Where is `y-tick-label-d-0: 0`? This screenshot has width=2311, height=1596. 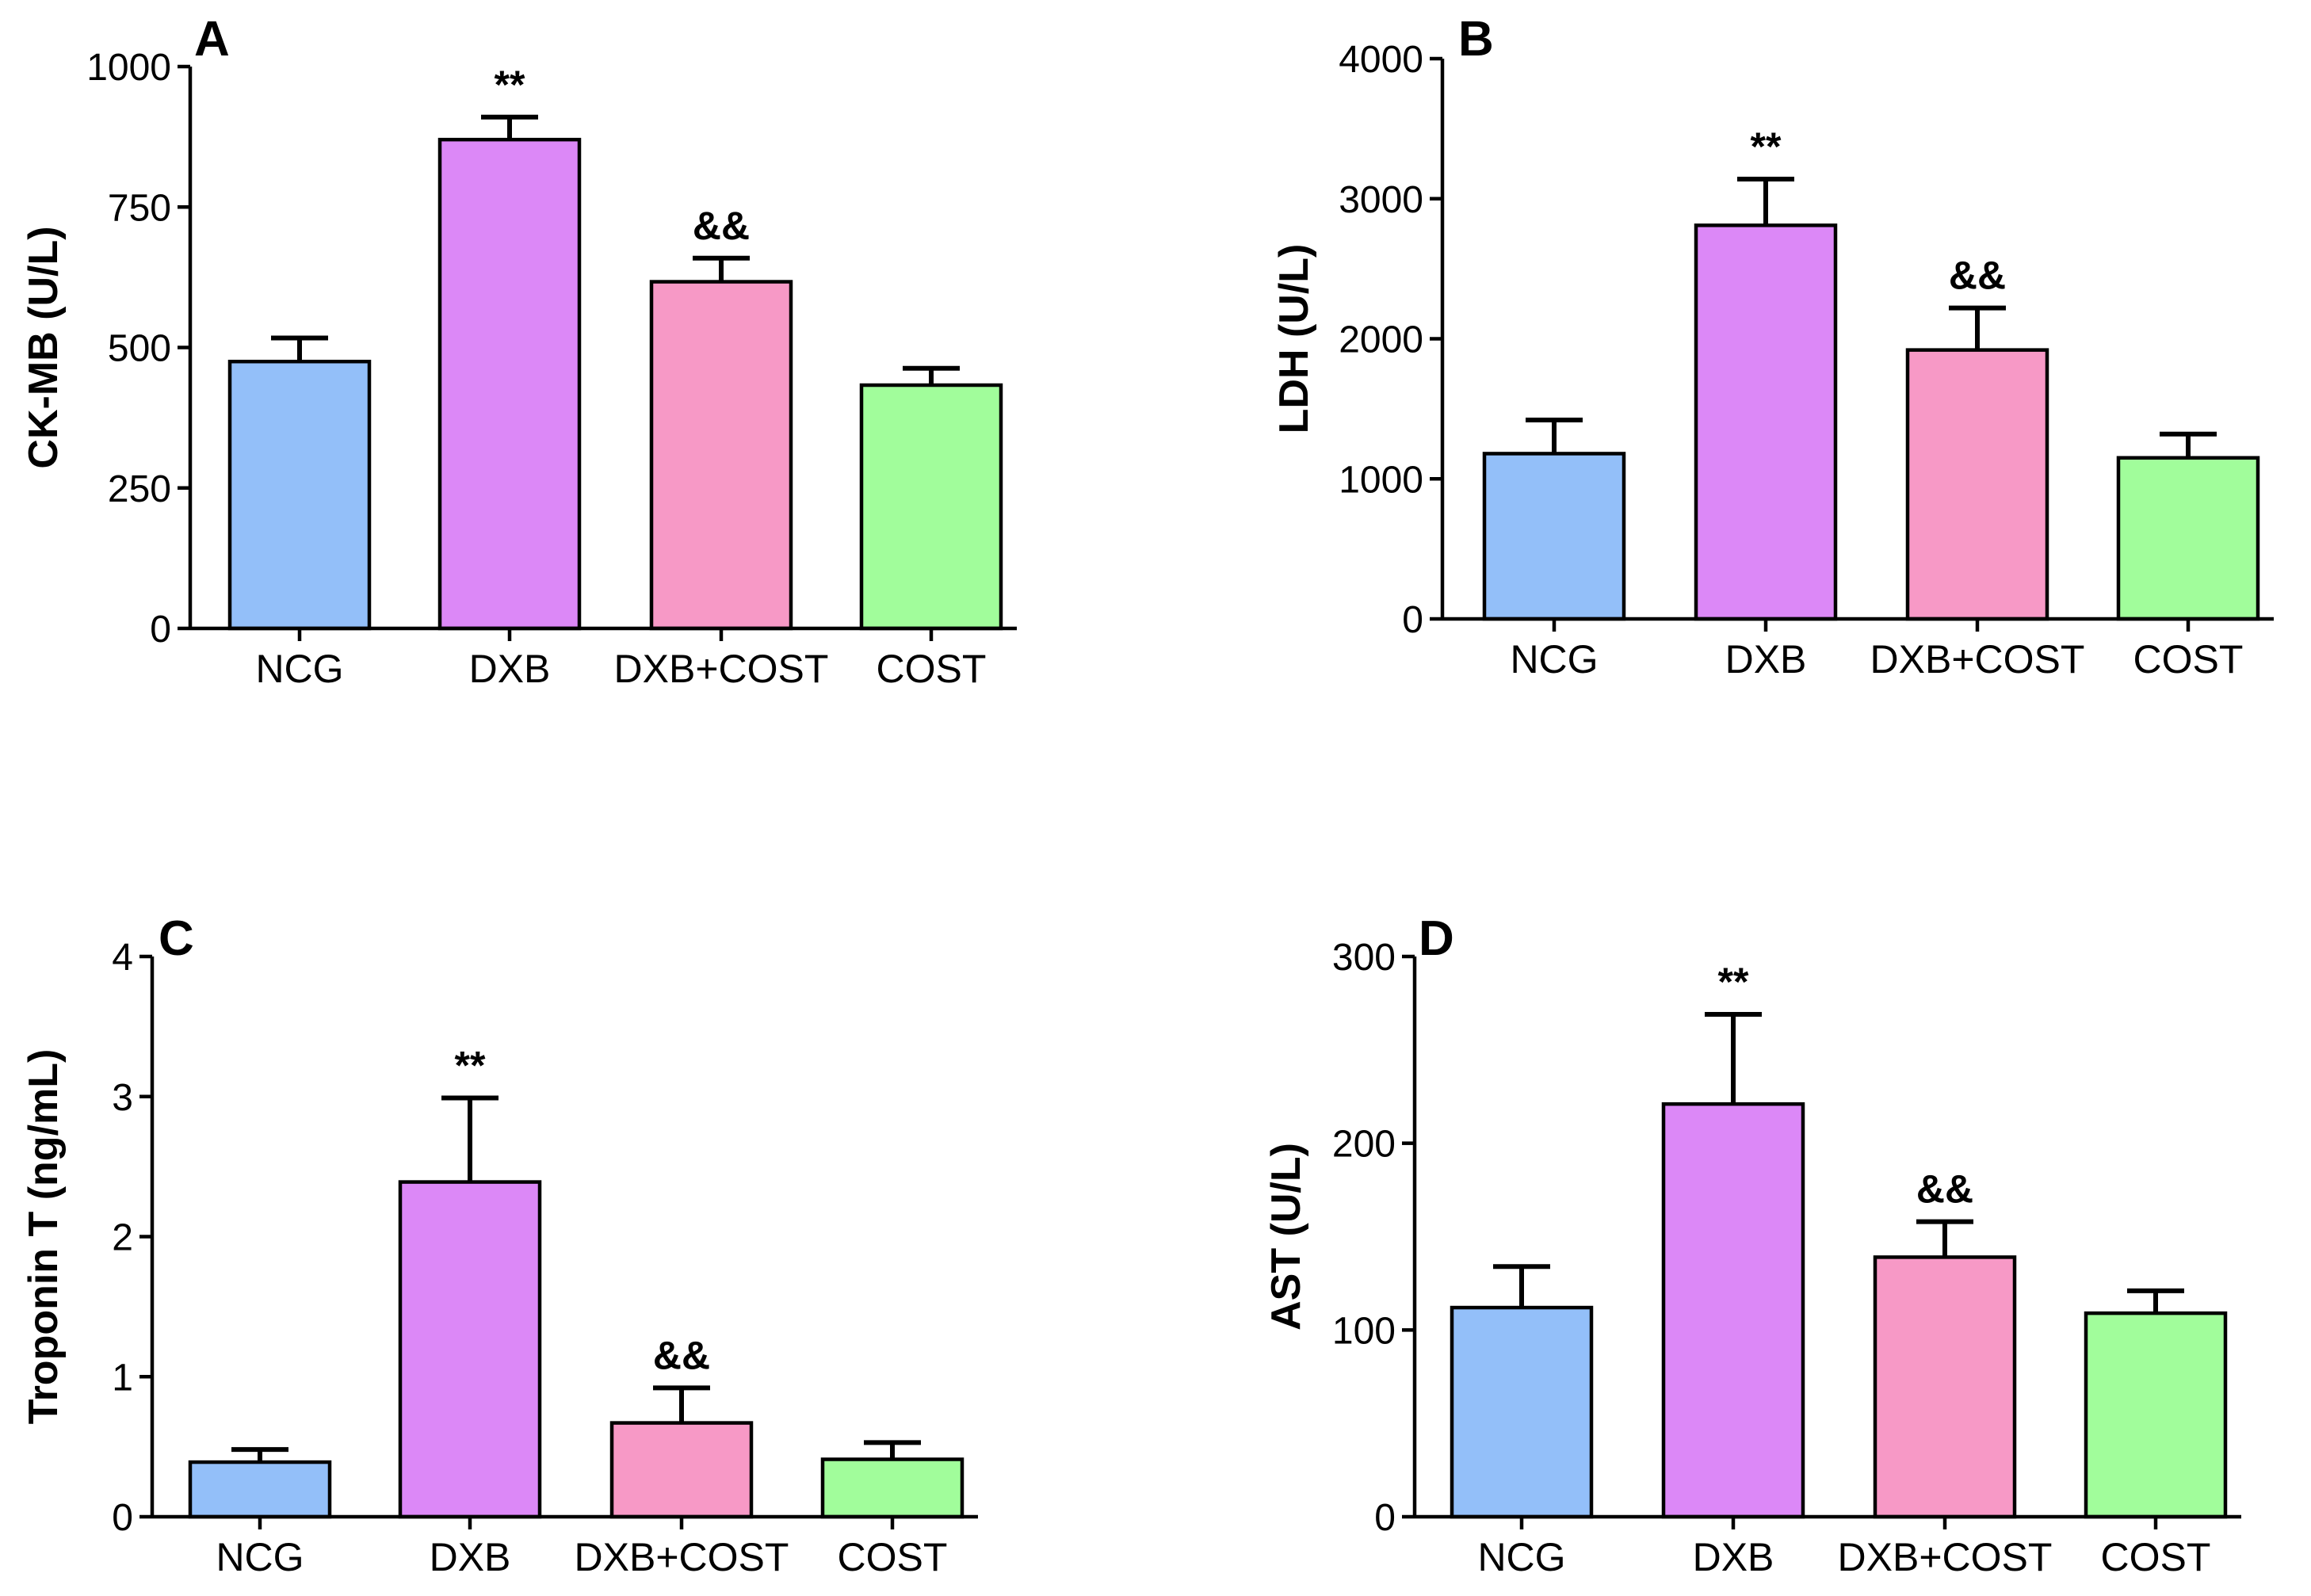 y-tick-label-d-0: 0 is located at coordinates (1385, 1518).